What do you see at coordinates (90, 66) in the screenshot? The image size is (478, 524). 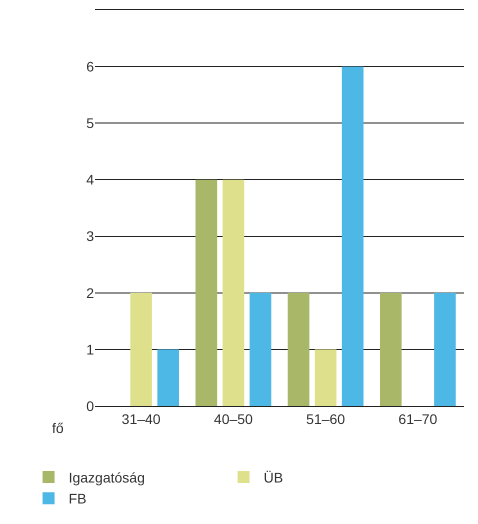 I see `y-tick-label: 6` at bounding box center [90, 66].